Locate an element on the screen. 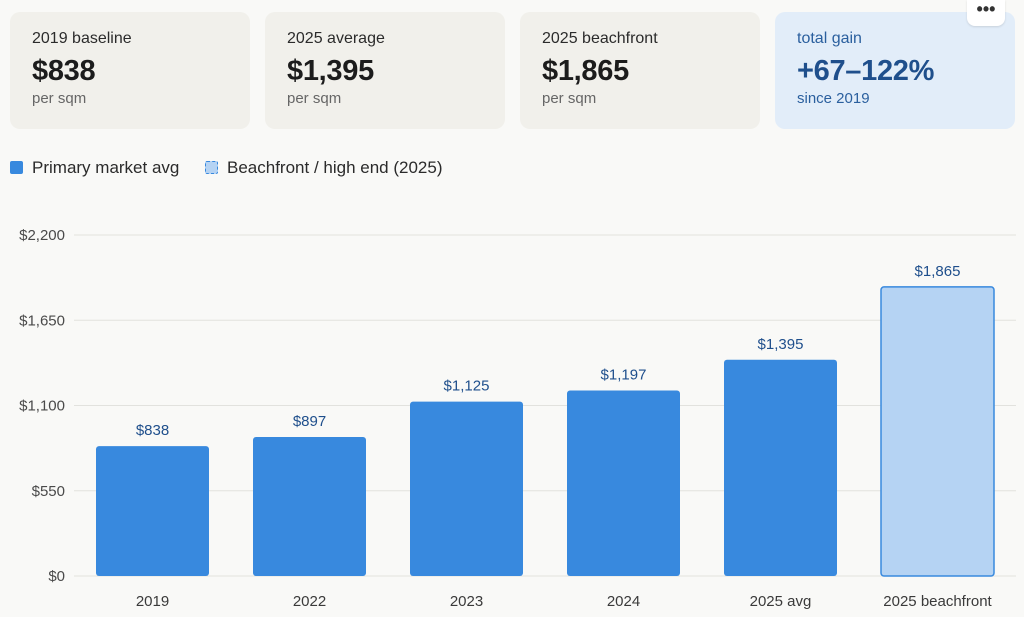 The width and height of the screenshot is (1024, 617). y-tick-label: $0 is located at coordinates (56, 576).